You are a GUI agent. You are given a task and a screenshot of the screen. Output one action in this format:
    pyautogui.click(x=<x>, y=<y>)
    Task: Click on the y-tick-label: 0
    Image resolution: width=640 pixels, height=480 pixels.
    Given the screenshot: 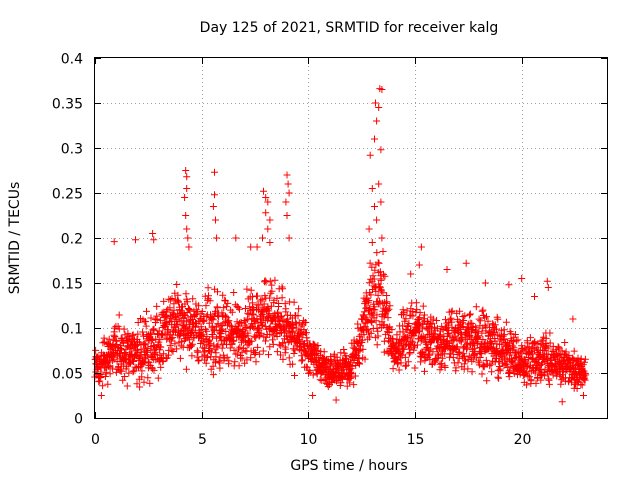 What is the action you would take?
    pyautogui.click(x=78, y=420)
    